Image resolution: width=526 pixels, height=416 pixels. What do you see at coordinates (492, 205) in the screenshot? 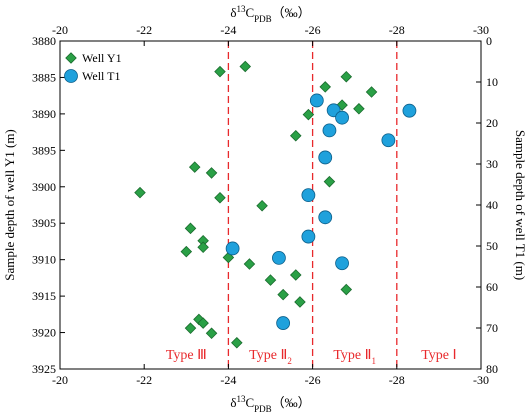
I see `right-tick-label: 40` at bounding box center [492, 205].